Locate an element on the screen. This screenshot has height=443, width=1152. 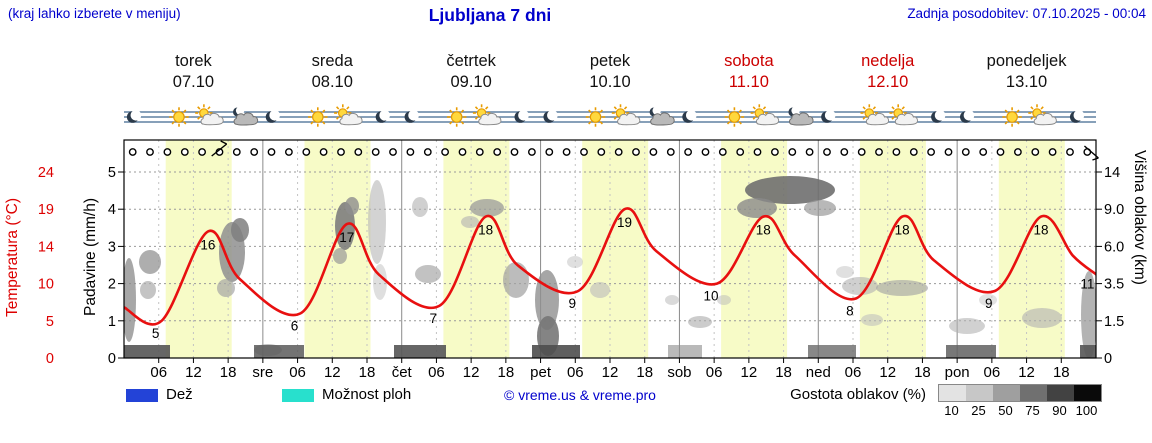
cloud-height-tick-label: 3.5 is located at coordinates (1114, 285).